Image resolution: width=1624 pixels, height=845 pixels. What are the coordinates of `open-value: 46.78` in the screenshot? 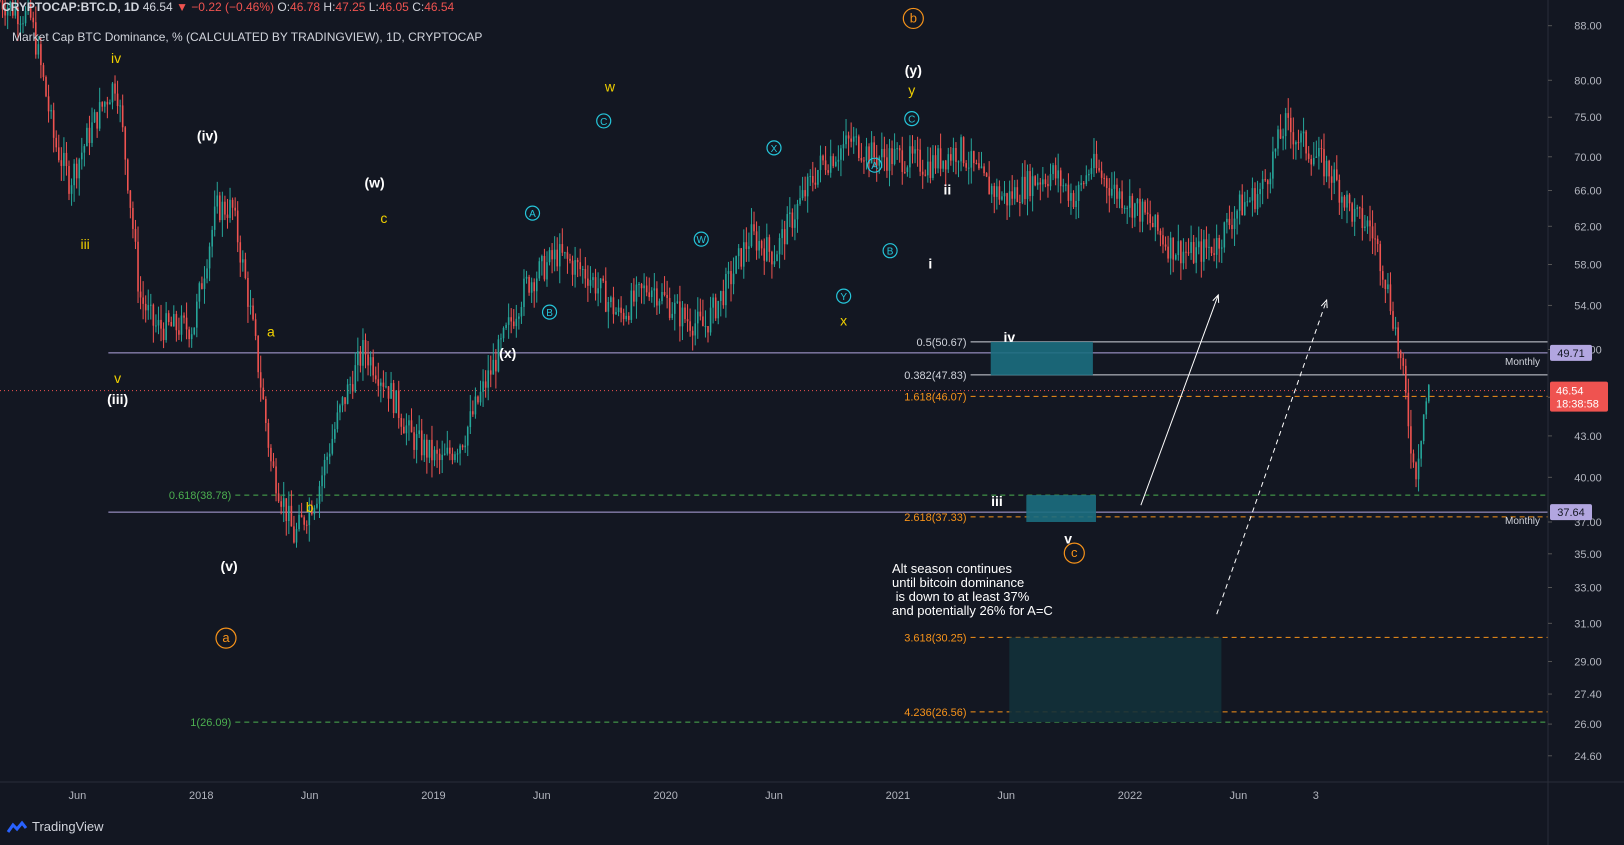 It's located at (305, 7).